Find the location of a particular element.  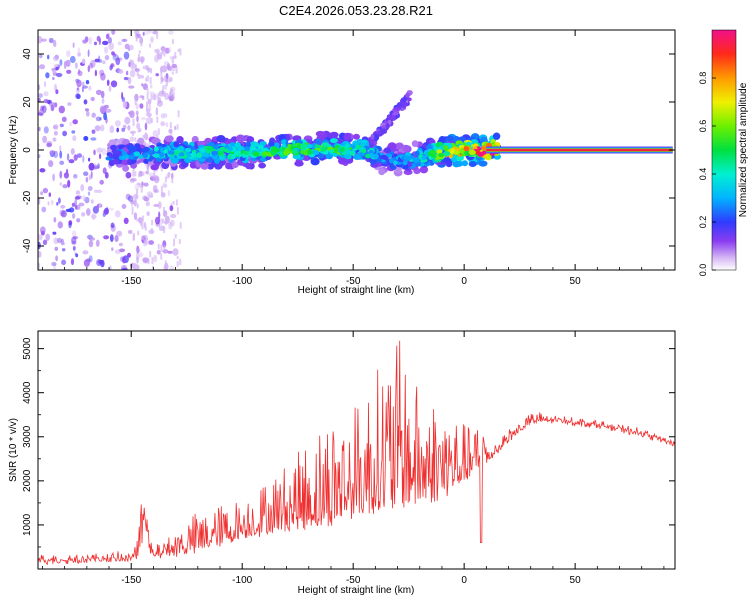

y-tick-label: 4000 is located at coordinates (27, 392).